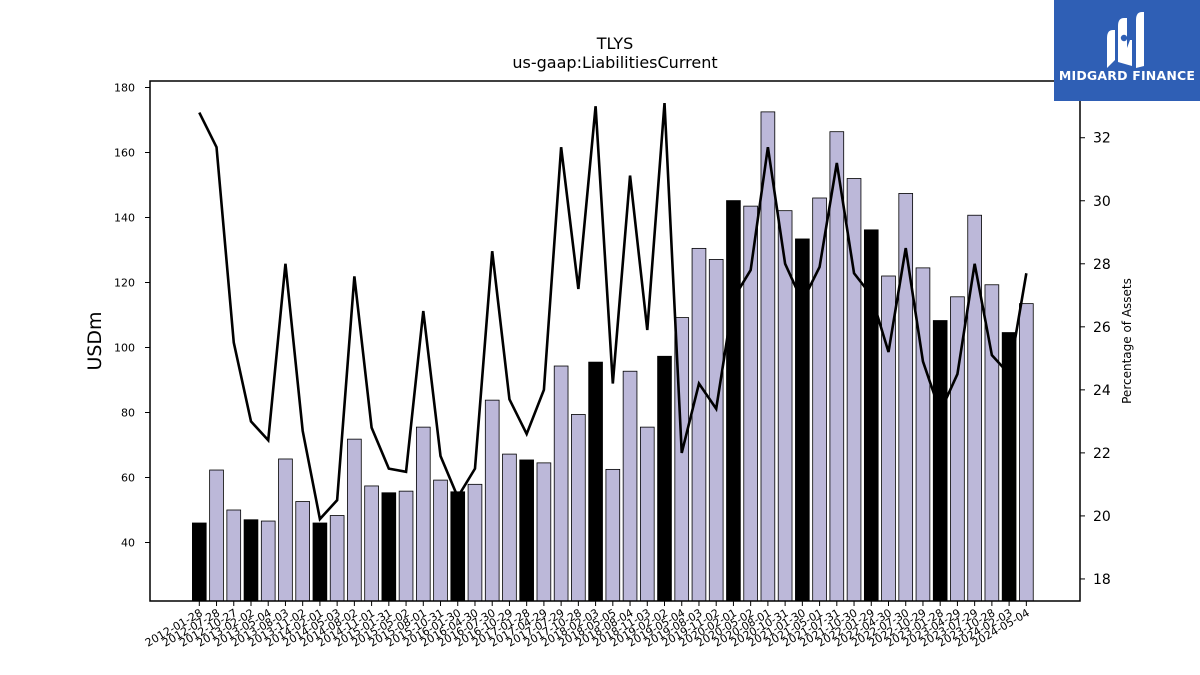 This screenshot has width=1200, height=675. What do you see at coordinates (124, 153) in the screenshot?
I see `y-tick-label: 160` at bounding box center [124, 153].